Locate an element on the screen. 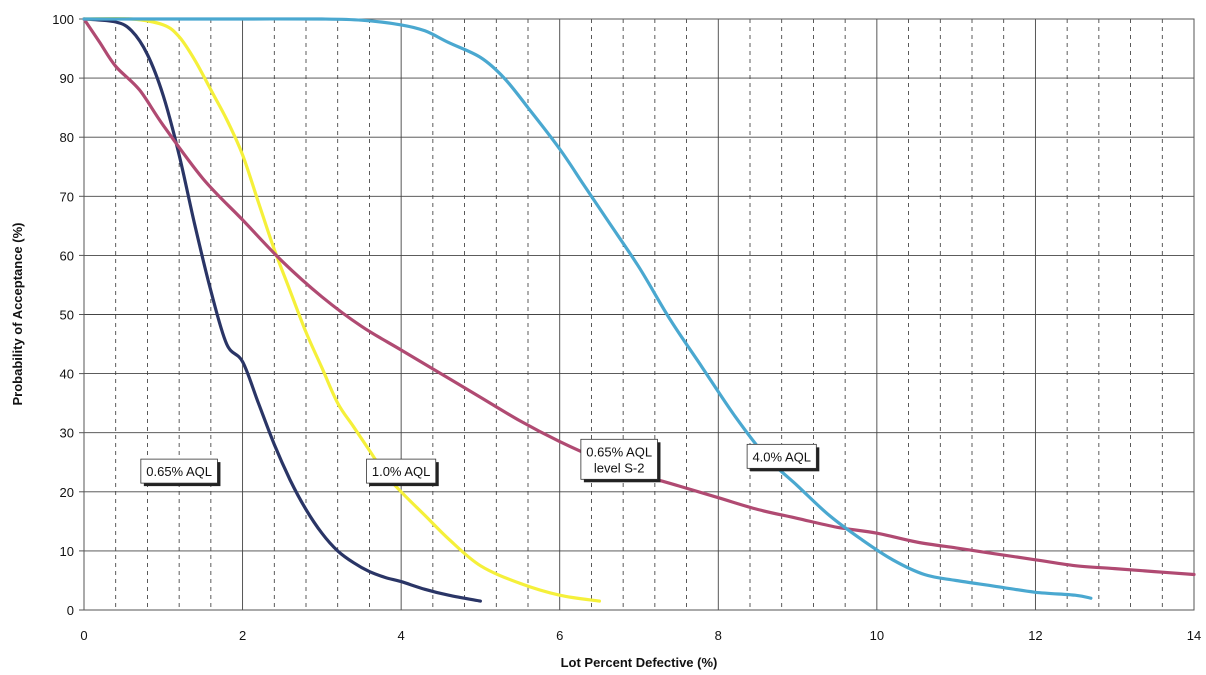 The height and width of the screenshot is (675, 1206). curve-label-text: 4.0% AQL is located at coordinates (781, 456).